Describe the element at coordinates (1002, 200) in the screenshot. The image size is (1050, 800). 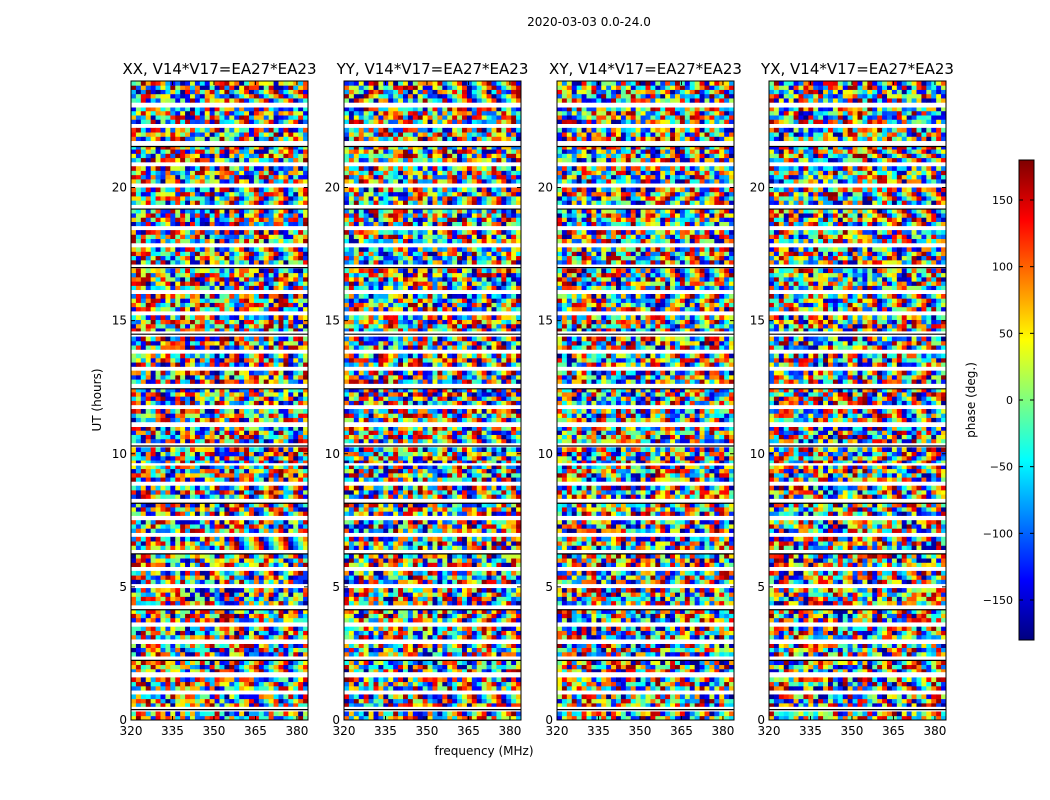
I see `colorbar-tick-label: 150` at that location.